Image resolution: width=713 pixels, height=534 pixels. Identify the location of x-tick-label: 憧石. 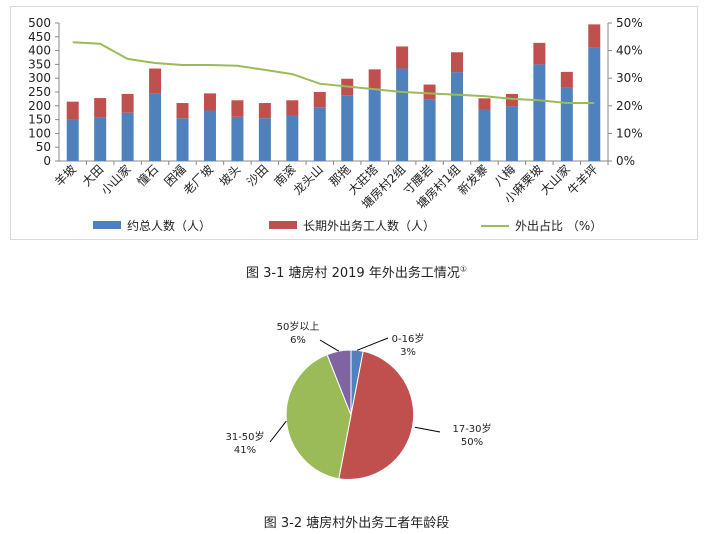
(148, 176).